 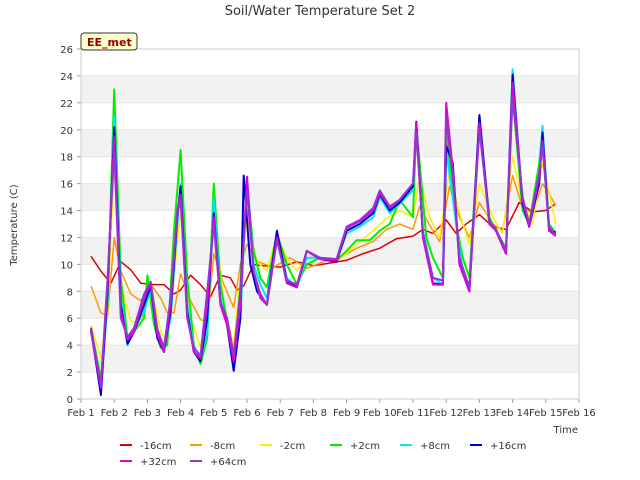 I want to click on y-tick-label: 18, so click(x=66, y=158).